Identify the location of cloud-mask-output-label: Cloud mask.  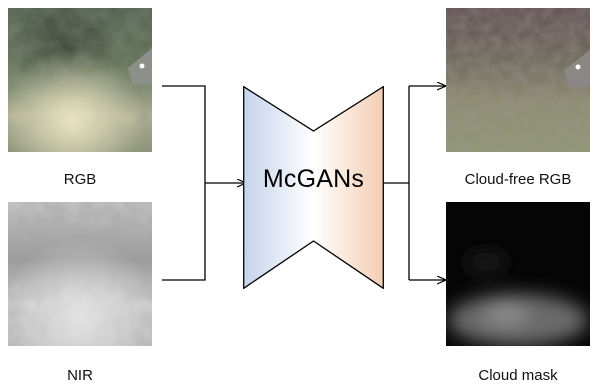
(518, 375).